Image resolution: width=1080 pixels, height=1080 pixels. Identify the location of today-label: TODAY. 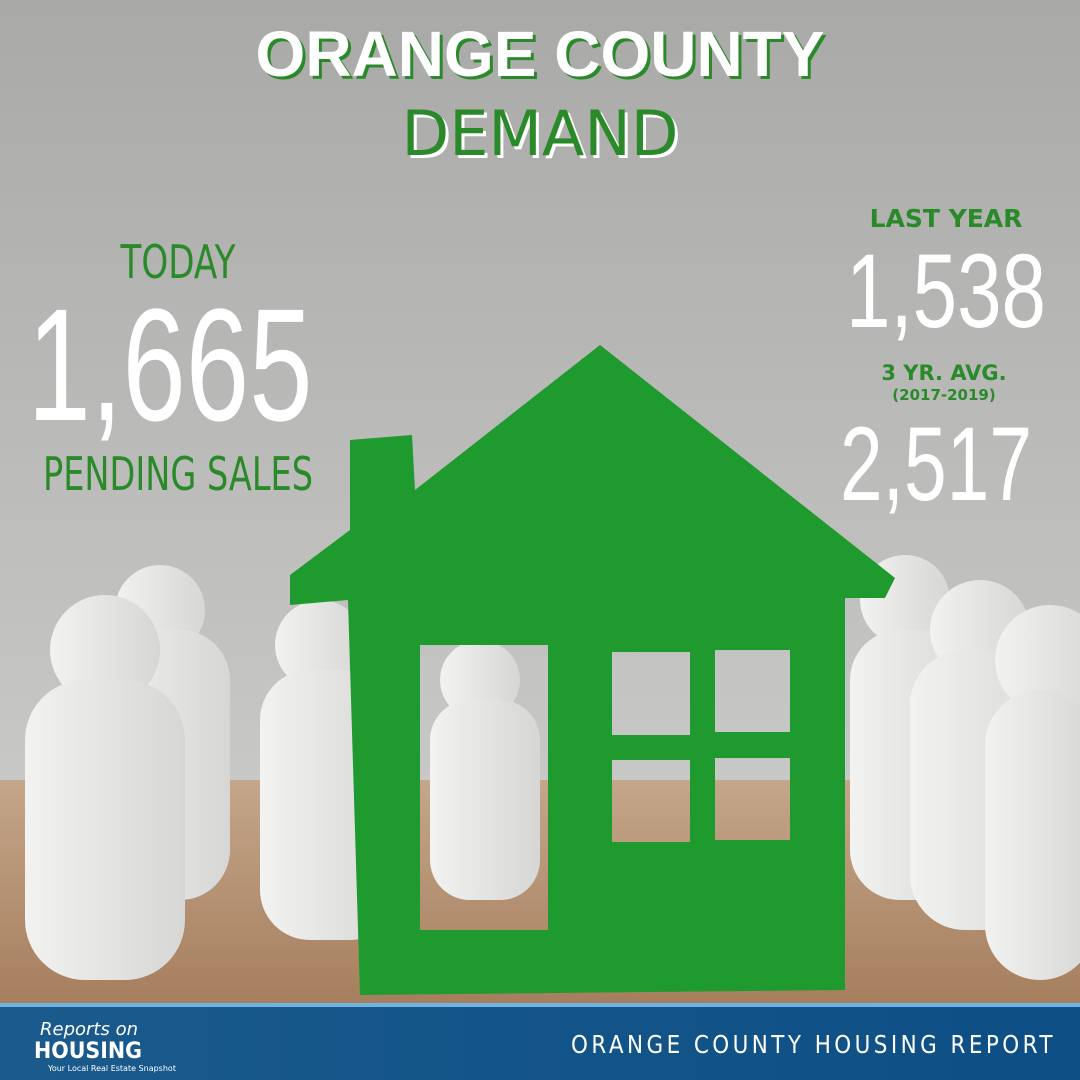
(178, 262).